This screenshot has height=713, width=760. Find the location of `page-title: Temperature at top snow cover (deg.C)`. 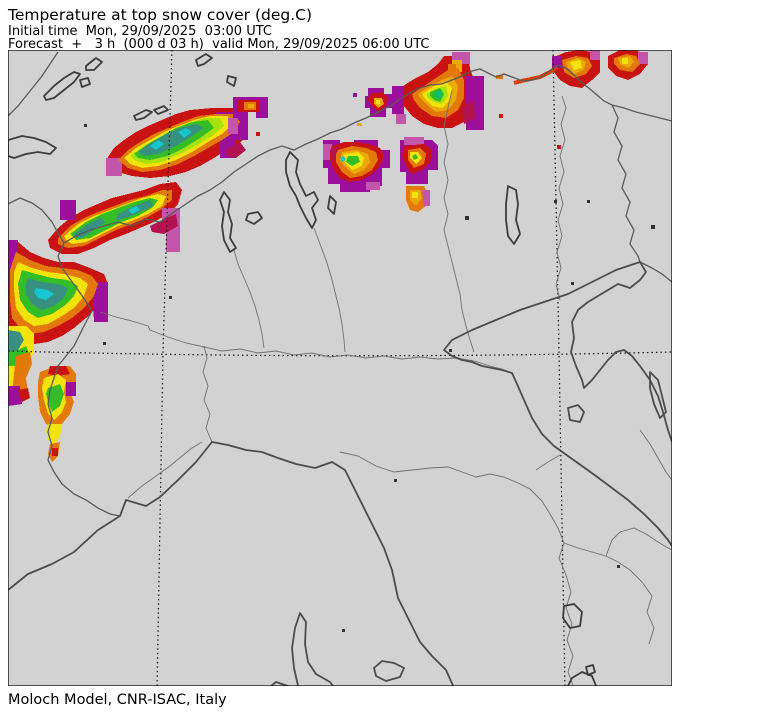

page-title: Temperature at top snow cover (deg.C) is located at coordinates (160, 15).